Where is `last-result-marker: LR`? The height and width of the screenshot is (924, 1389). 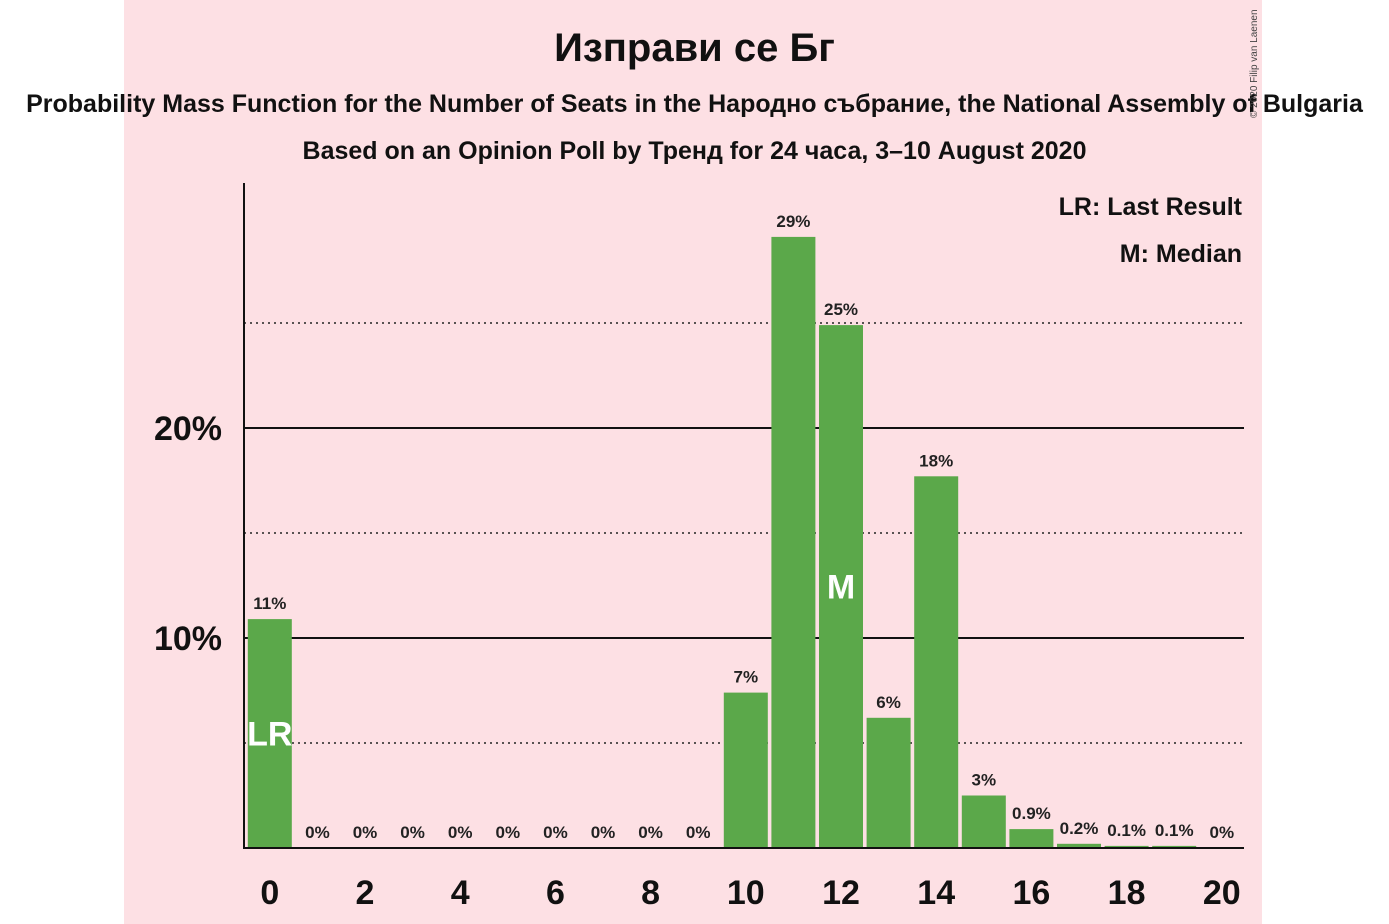
last-result-marker: LR is located at coordinates (269, 735).